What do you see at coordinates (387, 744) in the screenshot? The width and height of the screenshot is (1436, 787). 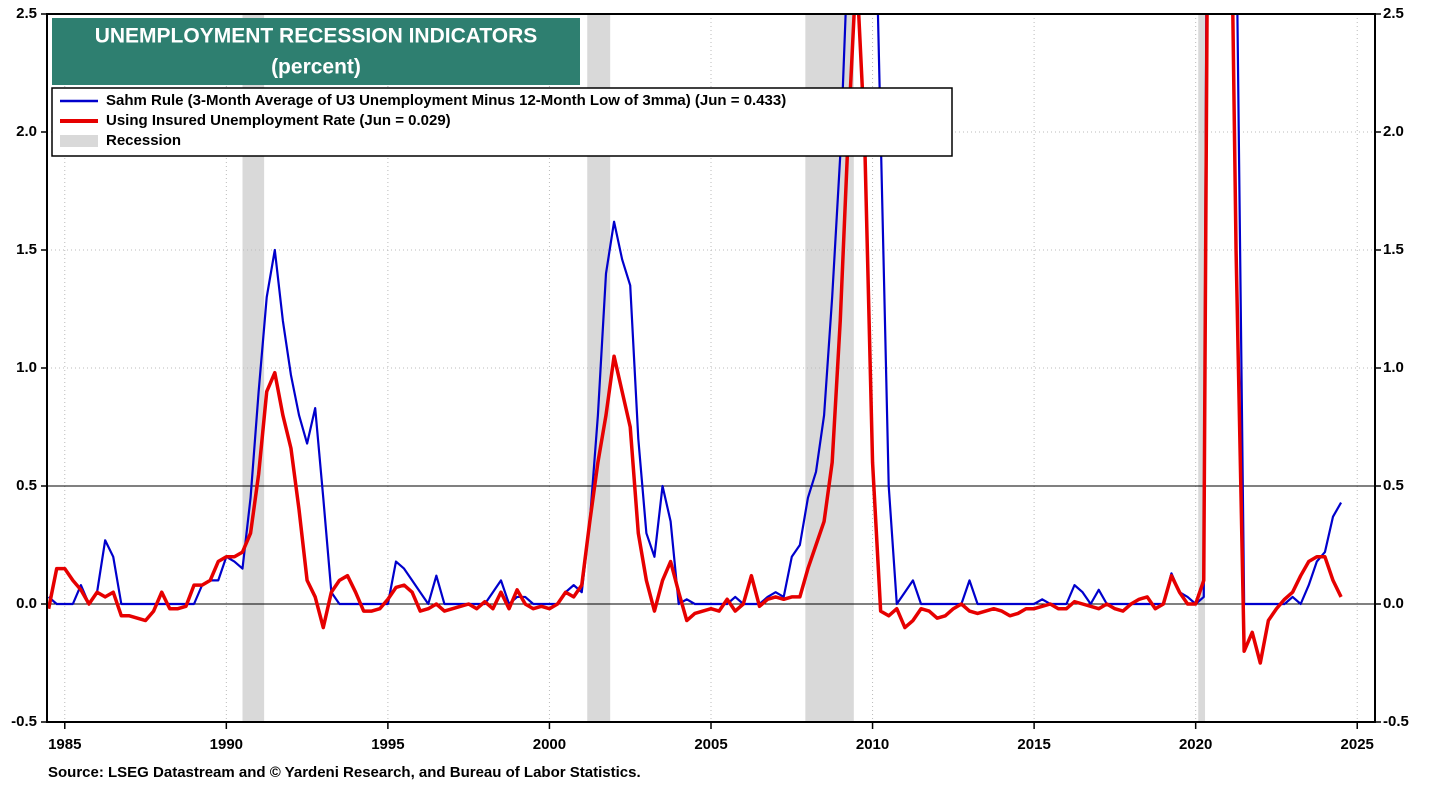 I see `x-tick-label: 1995` at bounding box center [387, 744].